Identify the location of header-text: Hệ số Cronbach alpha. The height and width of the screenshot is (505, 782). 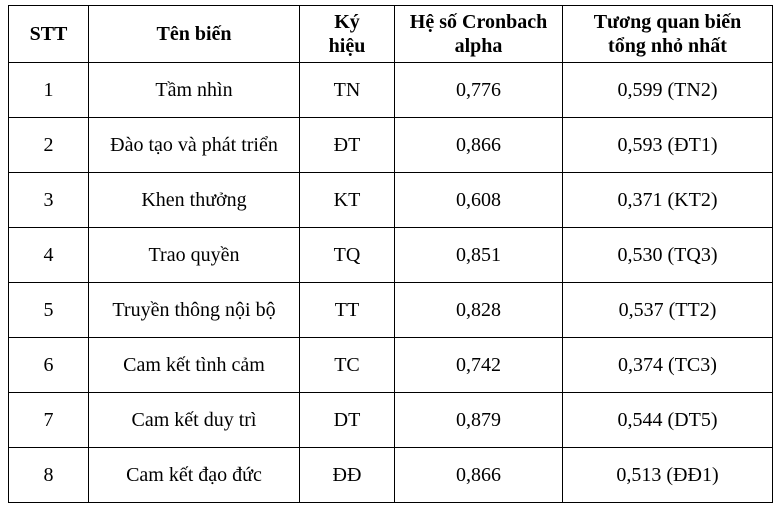
(478, 34).